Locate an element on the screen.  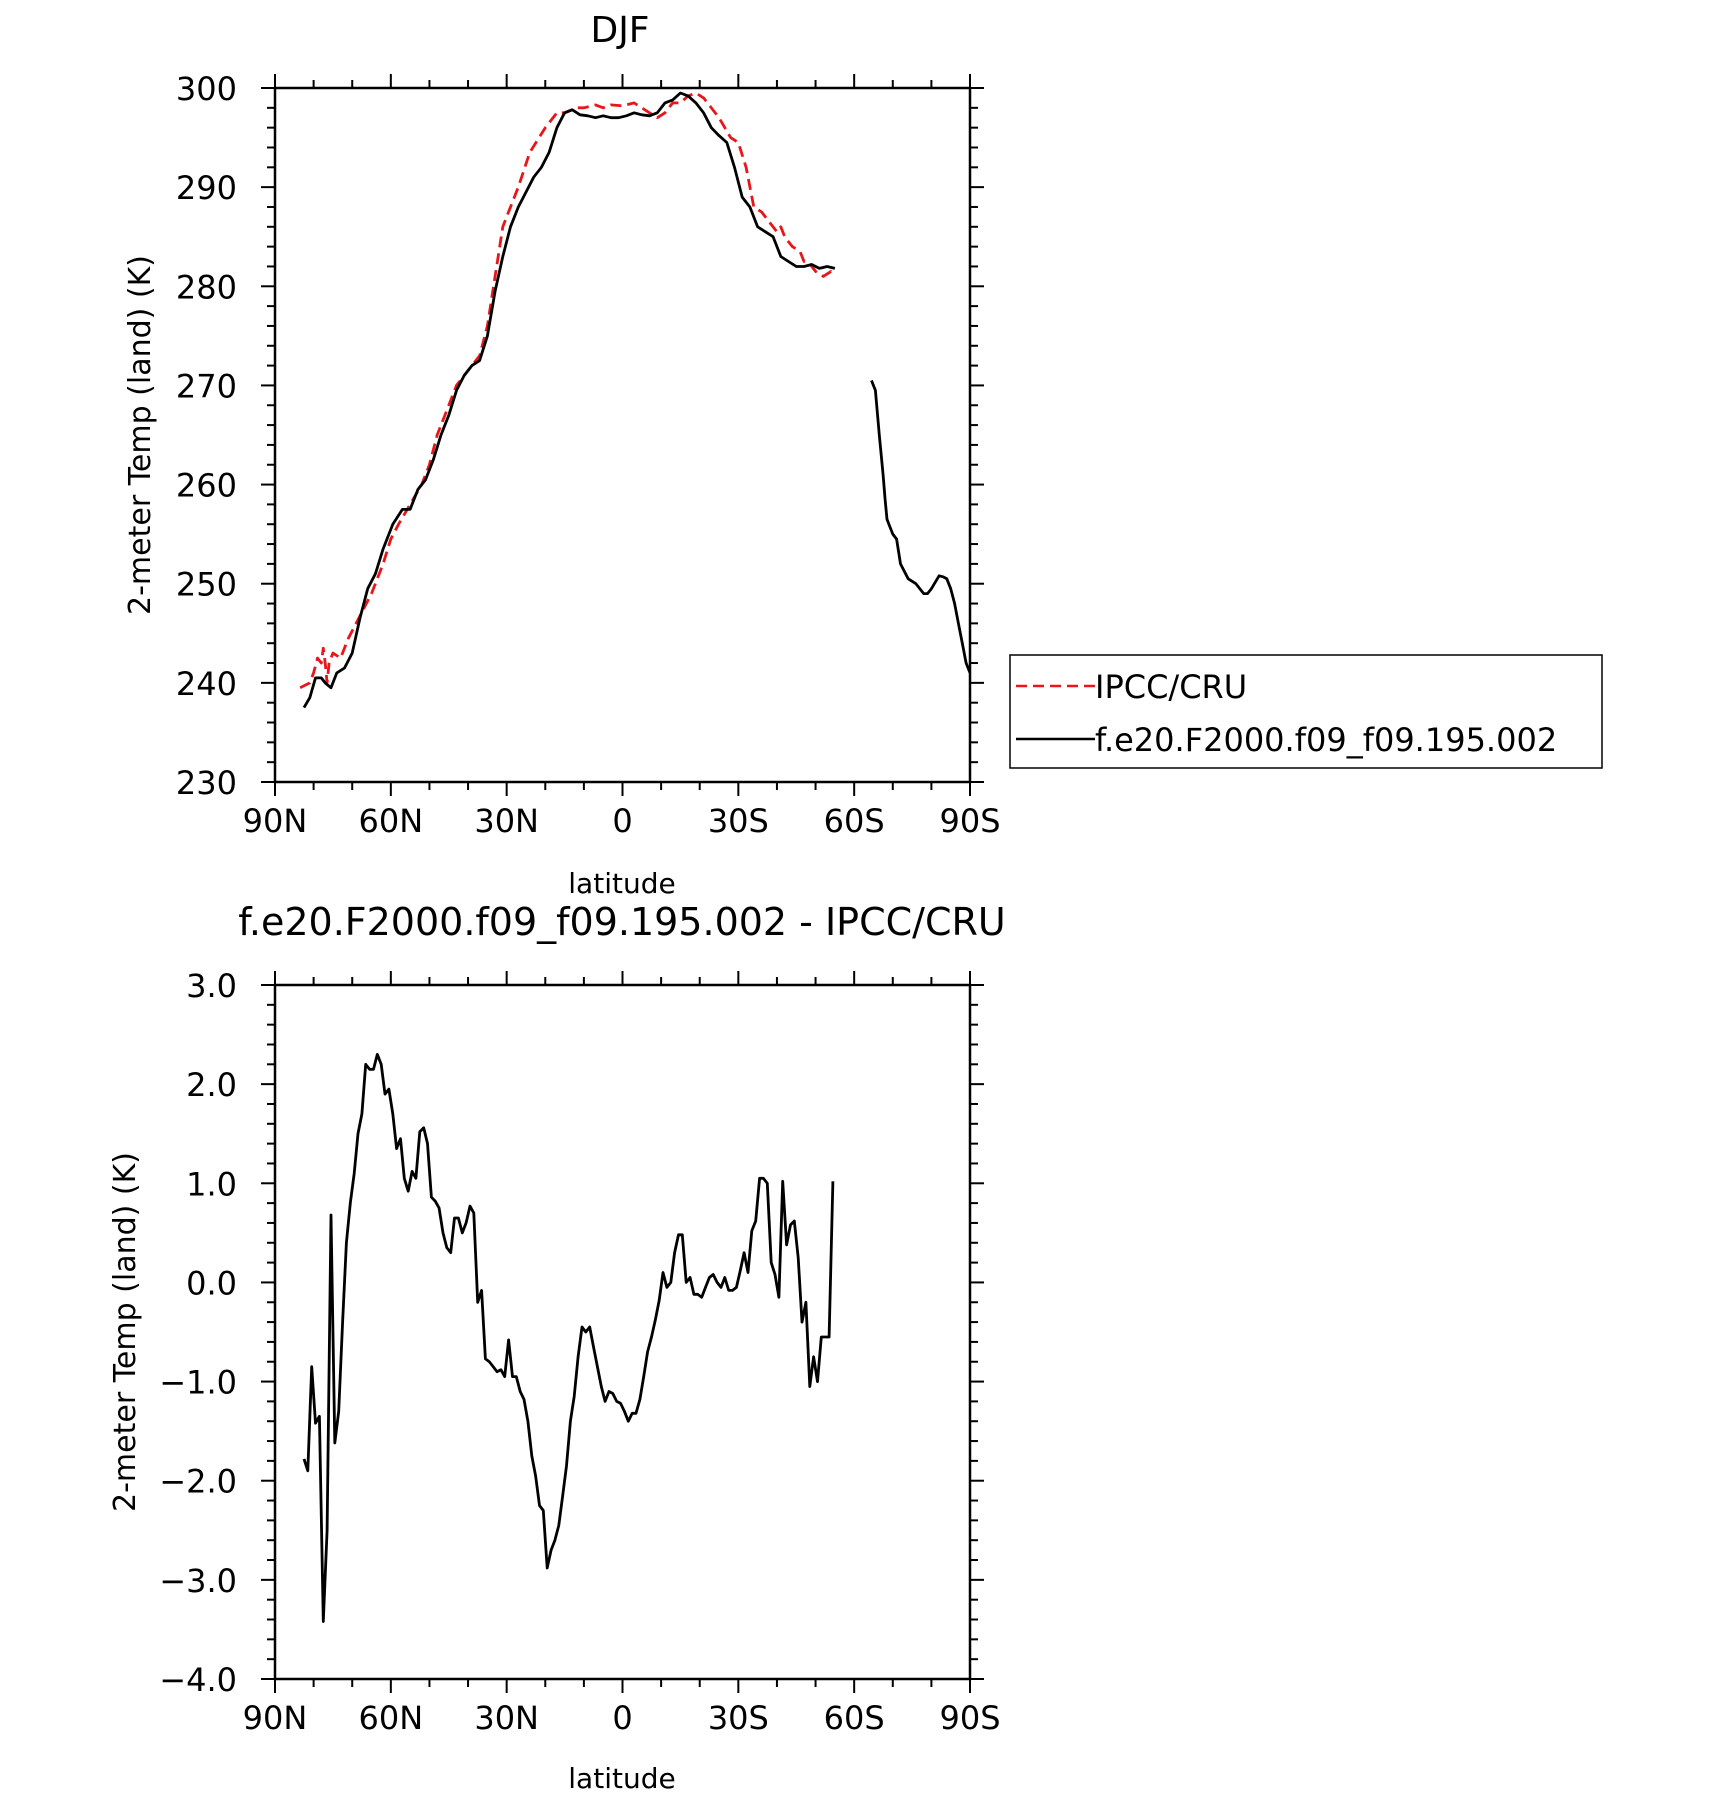
y-tick-label: −2.0 is located at coordinates (198, 1482).